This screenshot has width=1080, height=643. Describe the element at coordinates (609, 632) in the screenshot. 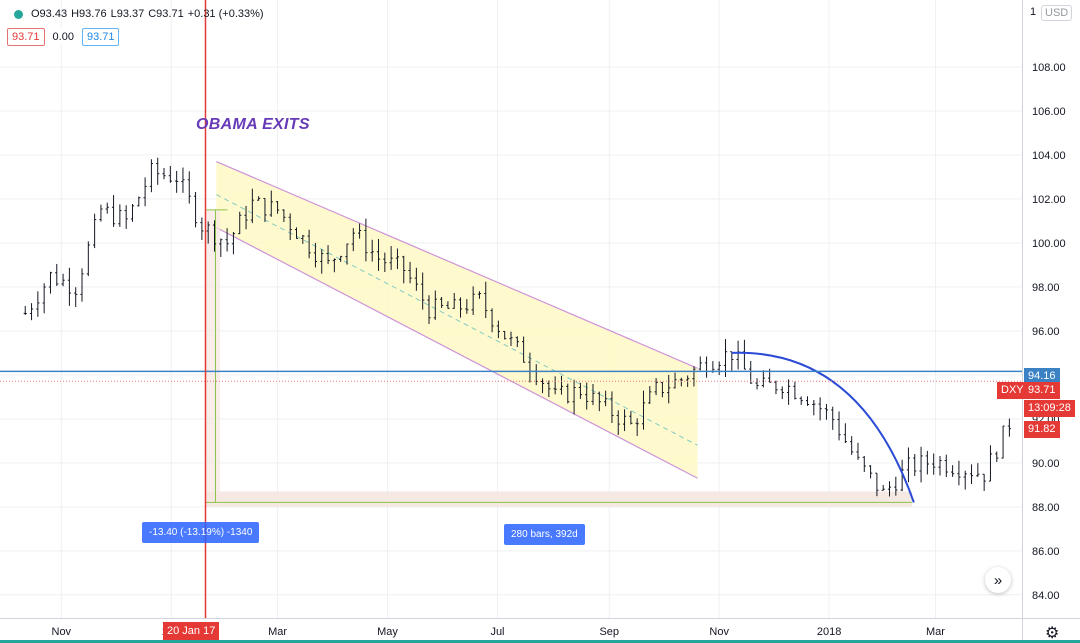

I see `x-tick-label: Sep` at that location.